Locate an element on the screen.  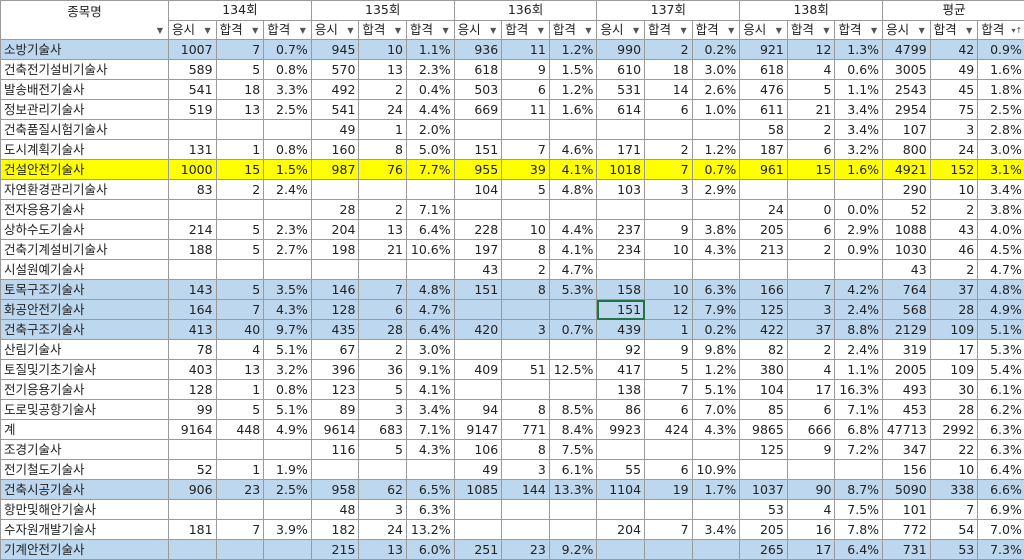
cell-value: 22 is located at coordinates (954, 450).